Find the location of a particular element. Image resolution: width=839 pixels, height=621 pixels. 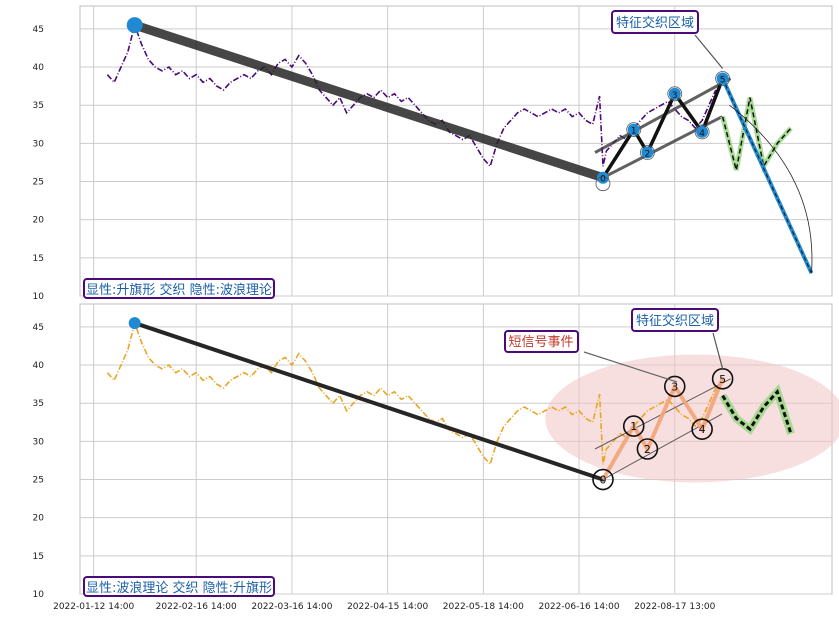

x-tick-label: 2022-04-15 14:00 is located at coordinates (387, 607).